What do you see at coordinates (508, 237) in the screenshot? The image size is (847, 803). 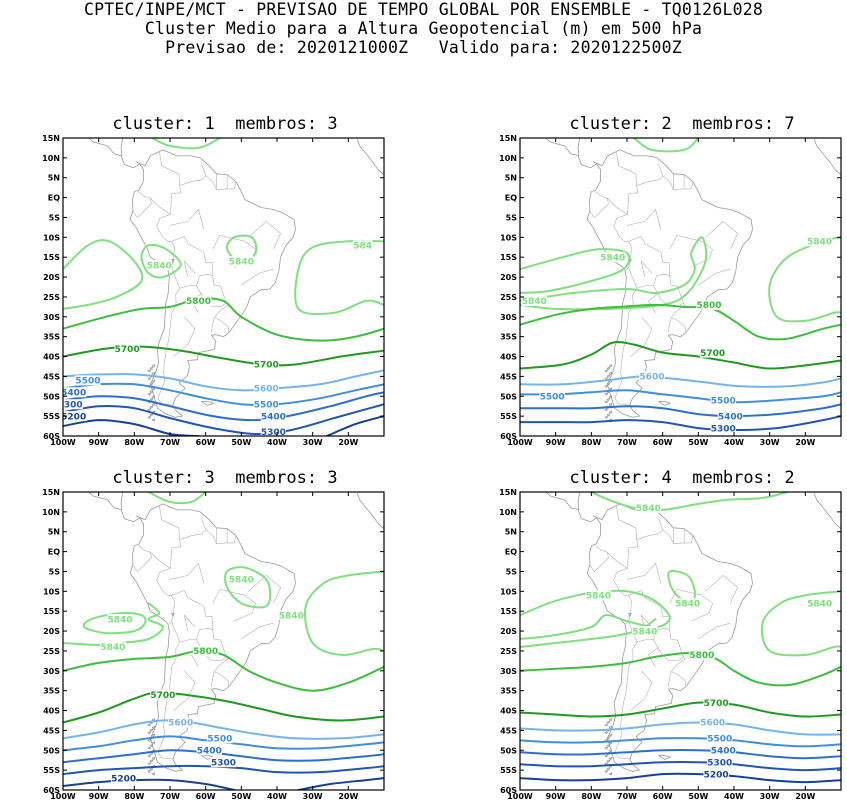 I see `lat-tick-label: 10S` at bounding box center [508, 237].